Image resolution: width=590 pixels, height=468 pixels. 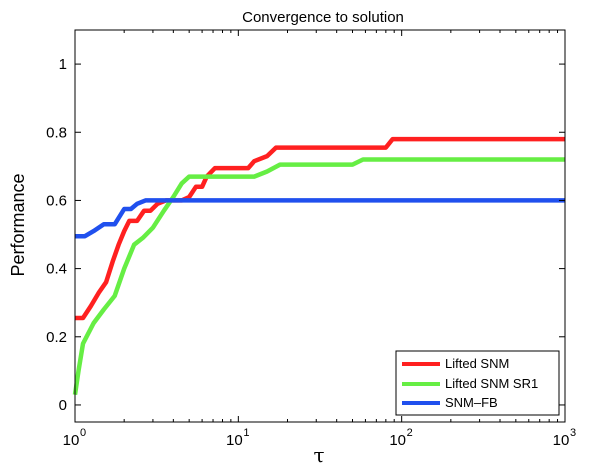 What do you see at coordinates (323, 17) in the screenshot?
I see `chart-title: Convergence to solution` at bounding box center [323, 17].